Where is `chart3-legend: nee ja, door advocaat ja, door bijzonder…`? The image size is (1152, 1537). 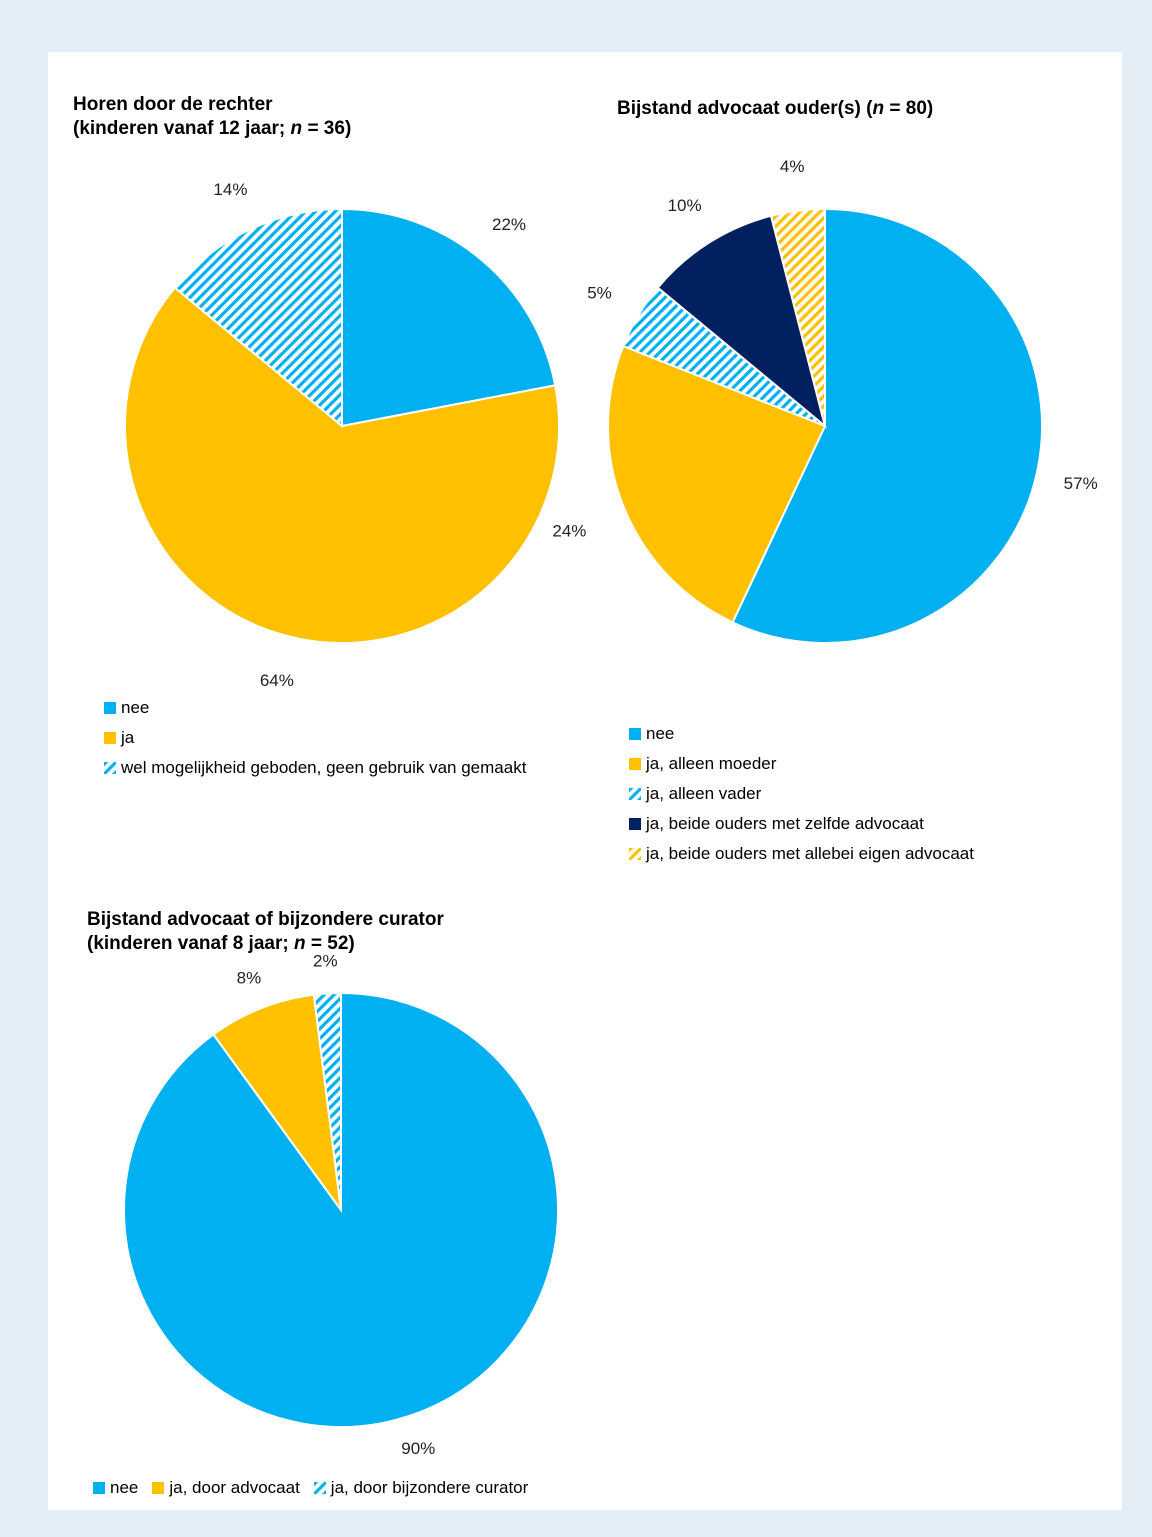
chart3-legend: nee ja, door advocaat ja, door bijzonder… is located at coordinates (317, 1488).